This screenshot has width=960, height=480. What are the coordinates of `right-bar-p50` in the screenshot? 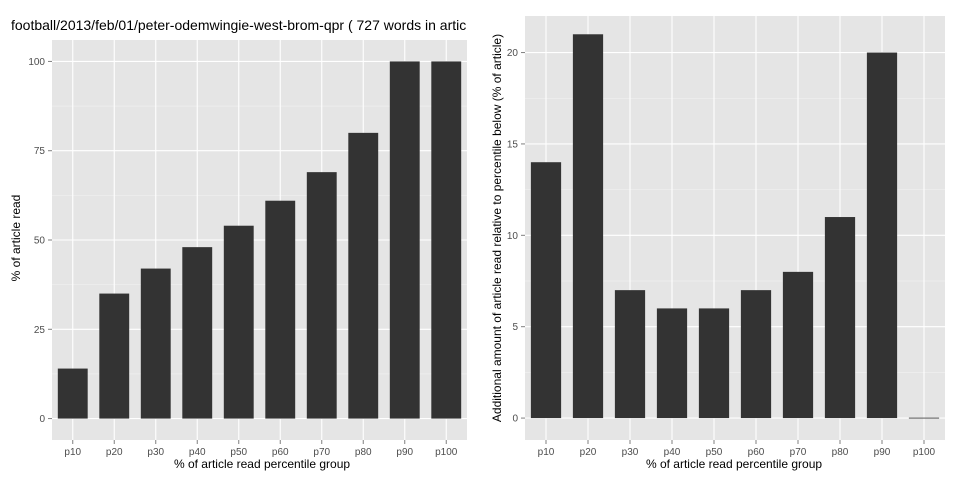 It's located at (714, 363).